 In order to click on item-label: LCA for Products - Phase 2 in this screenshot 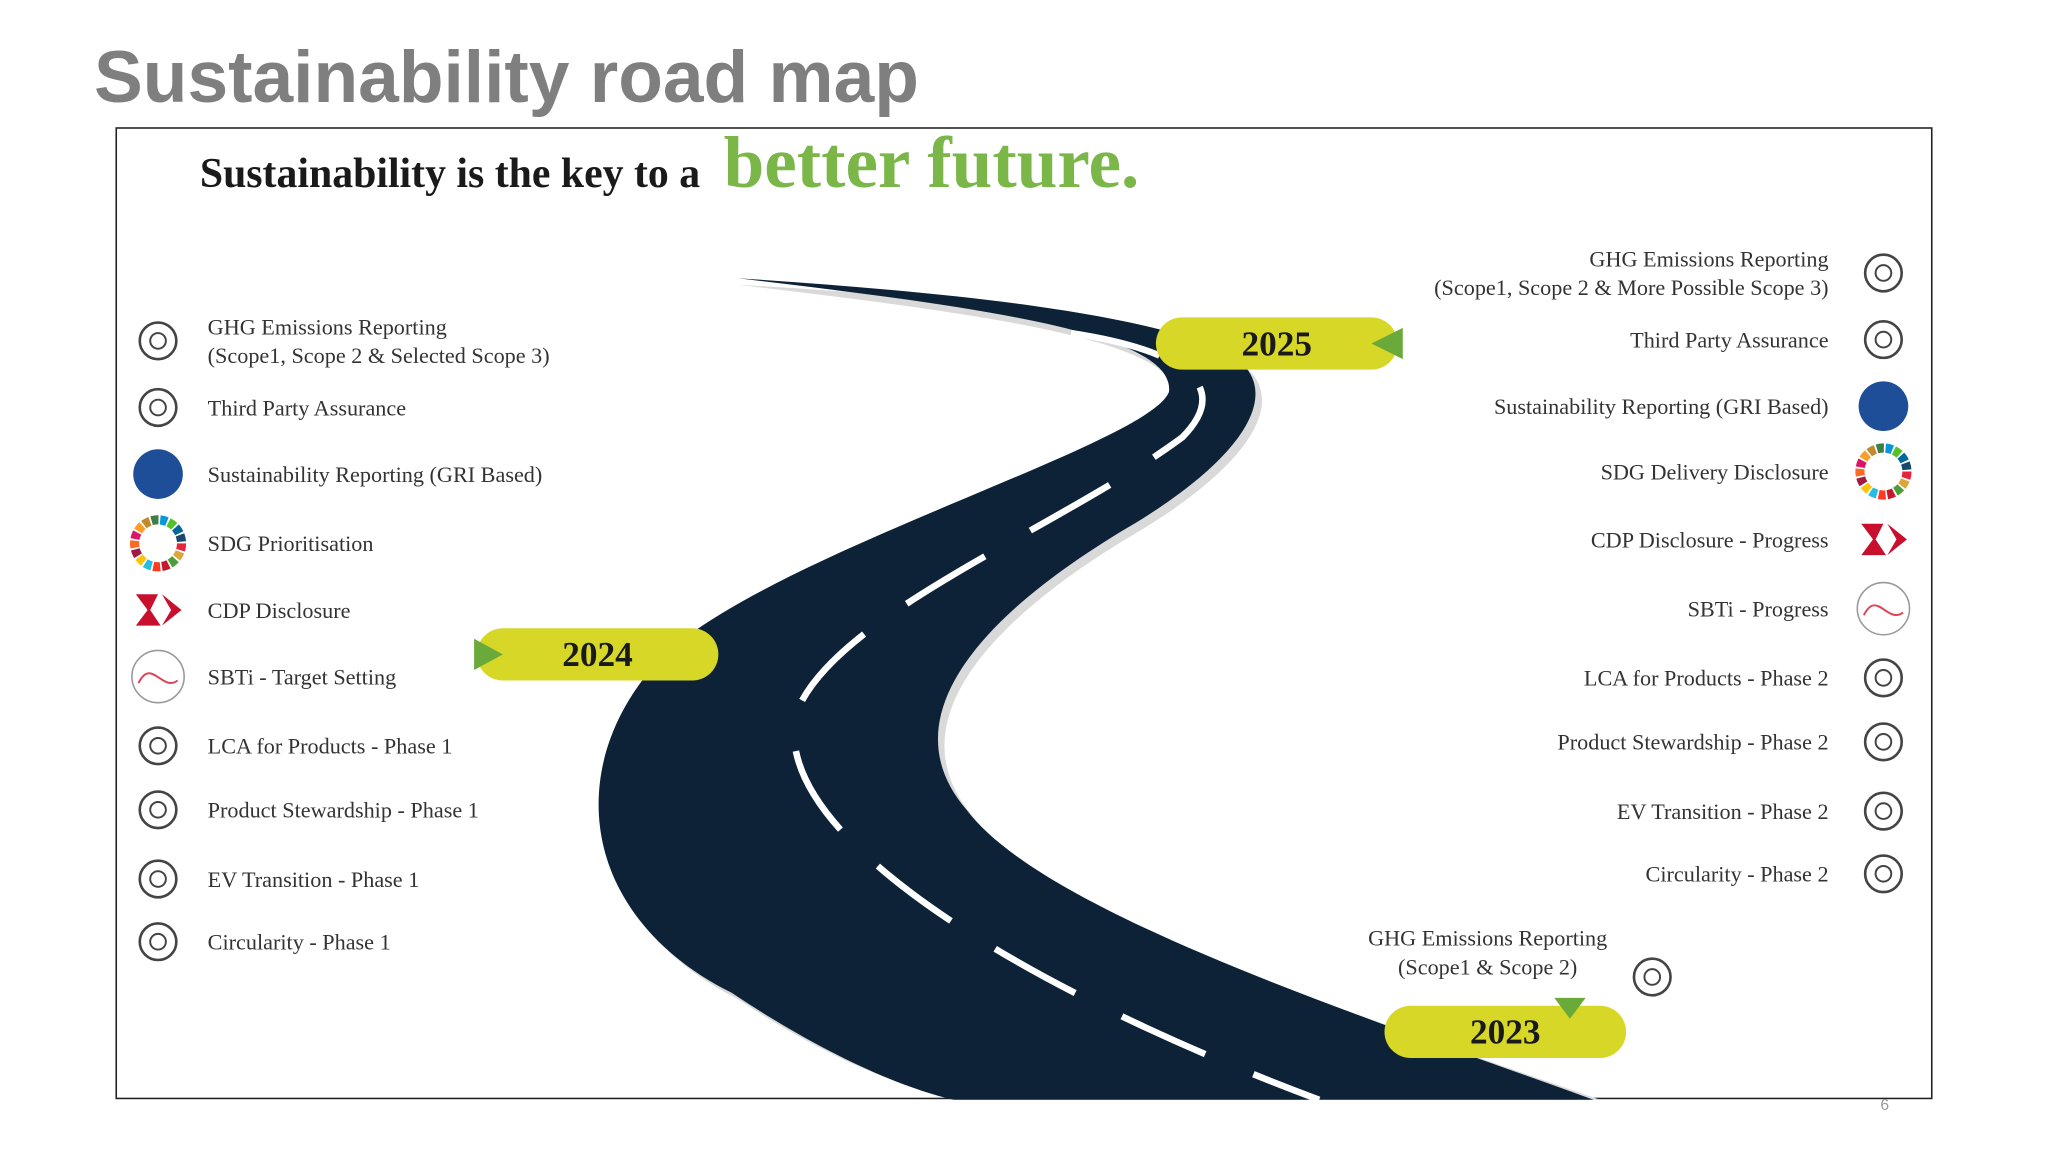, I will do `click(1706, 678)`.